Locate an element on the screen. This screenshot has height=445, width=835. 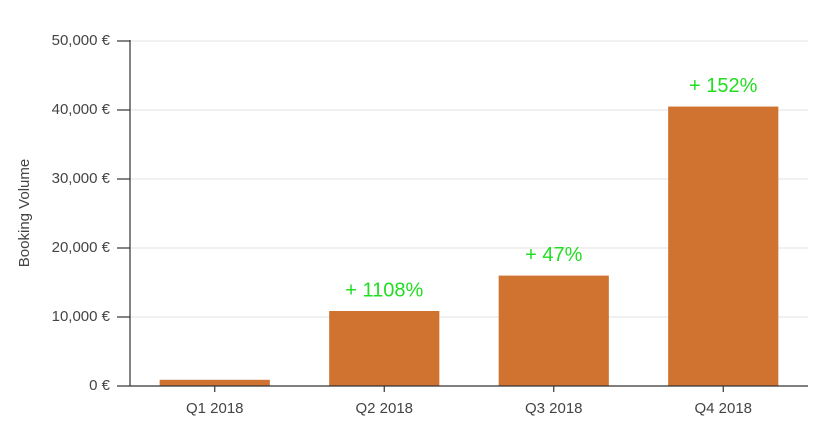
x-tick-label: Q1 2018 is located at coordinates (215, 408).